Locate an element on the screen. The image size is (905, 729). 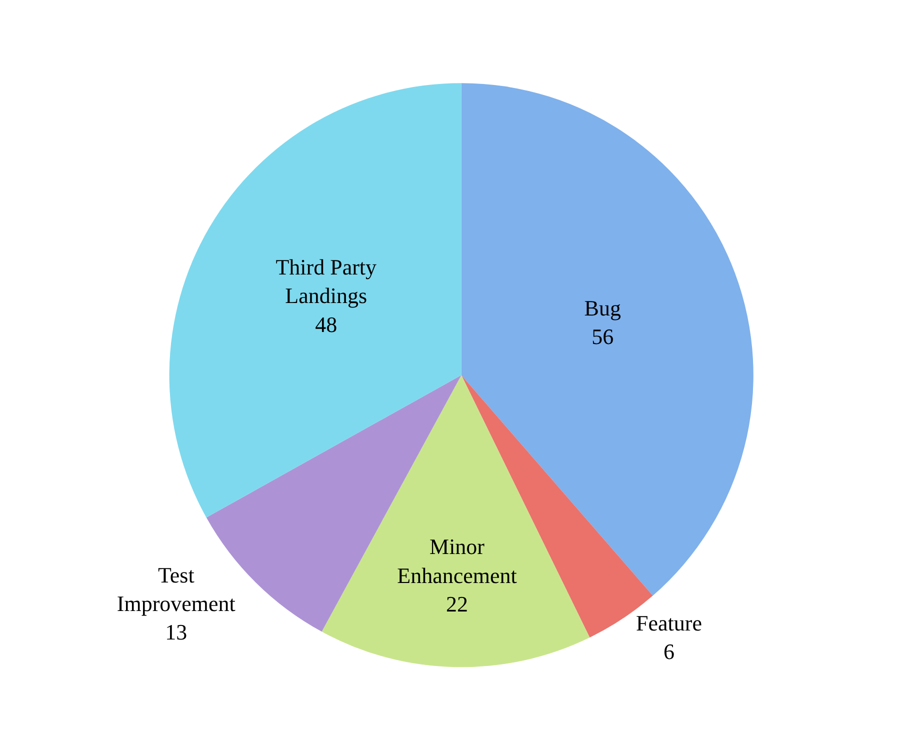
data-label: 48 is located at coordinates (326, 324).